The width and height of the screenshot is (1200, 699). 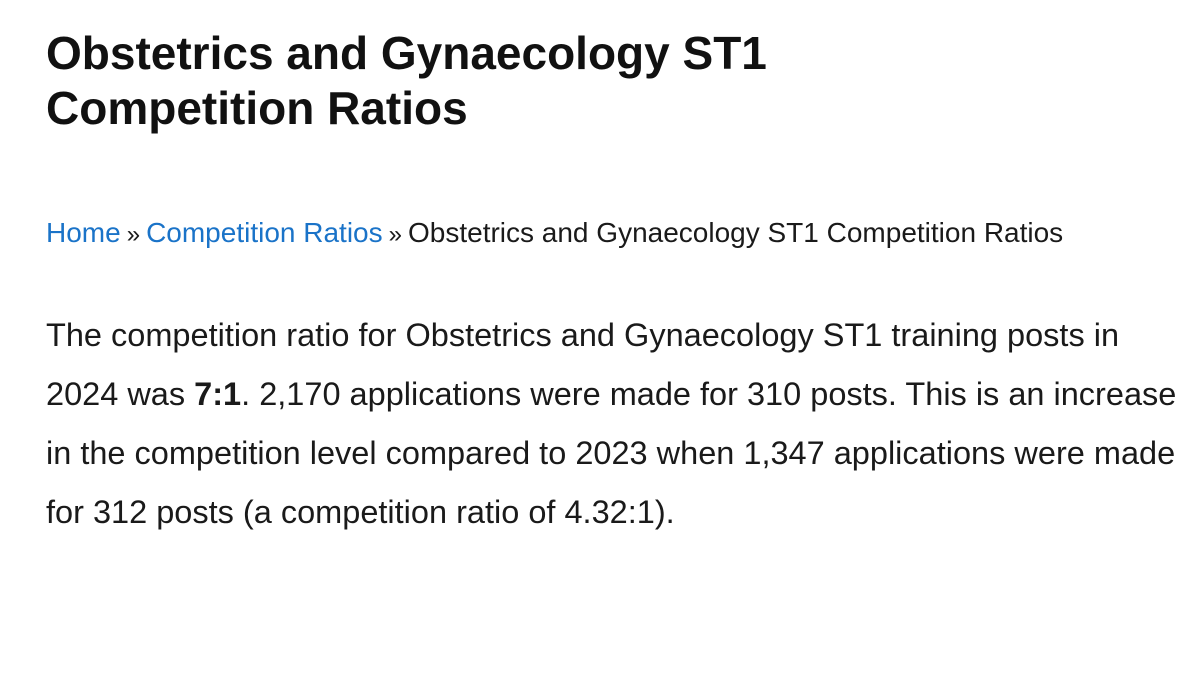 I want to click on breadcrumb-link: Home, so click(x=83, y=232).